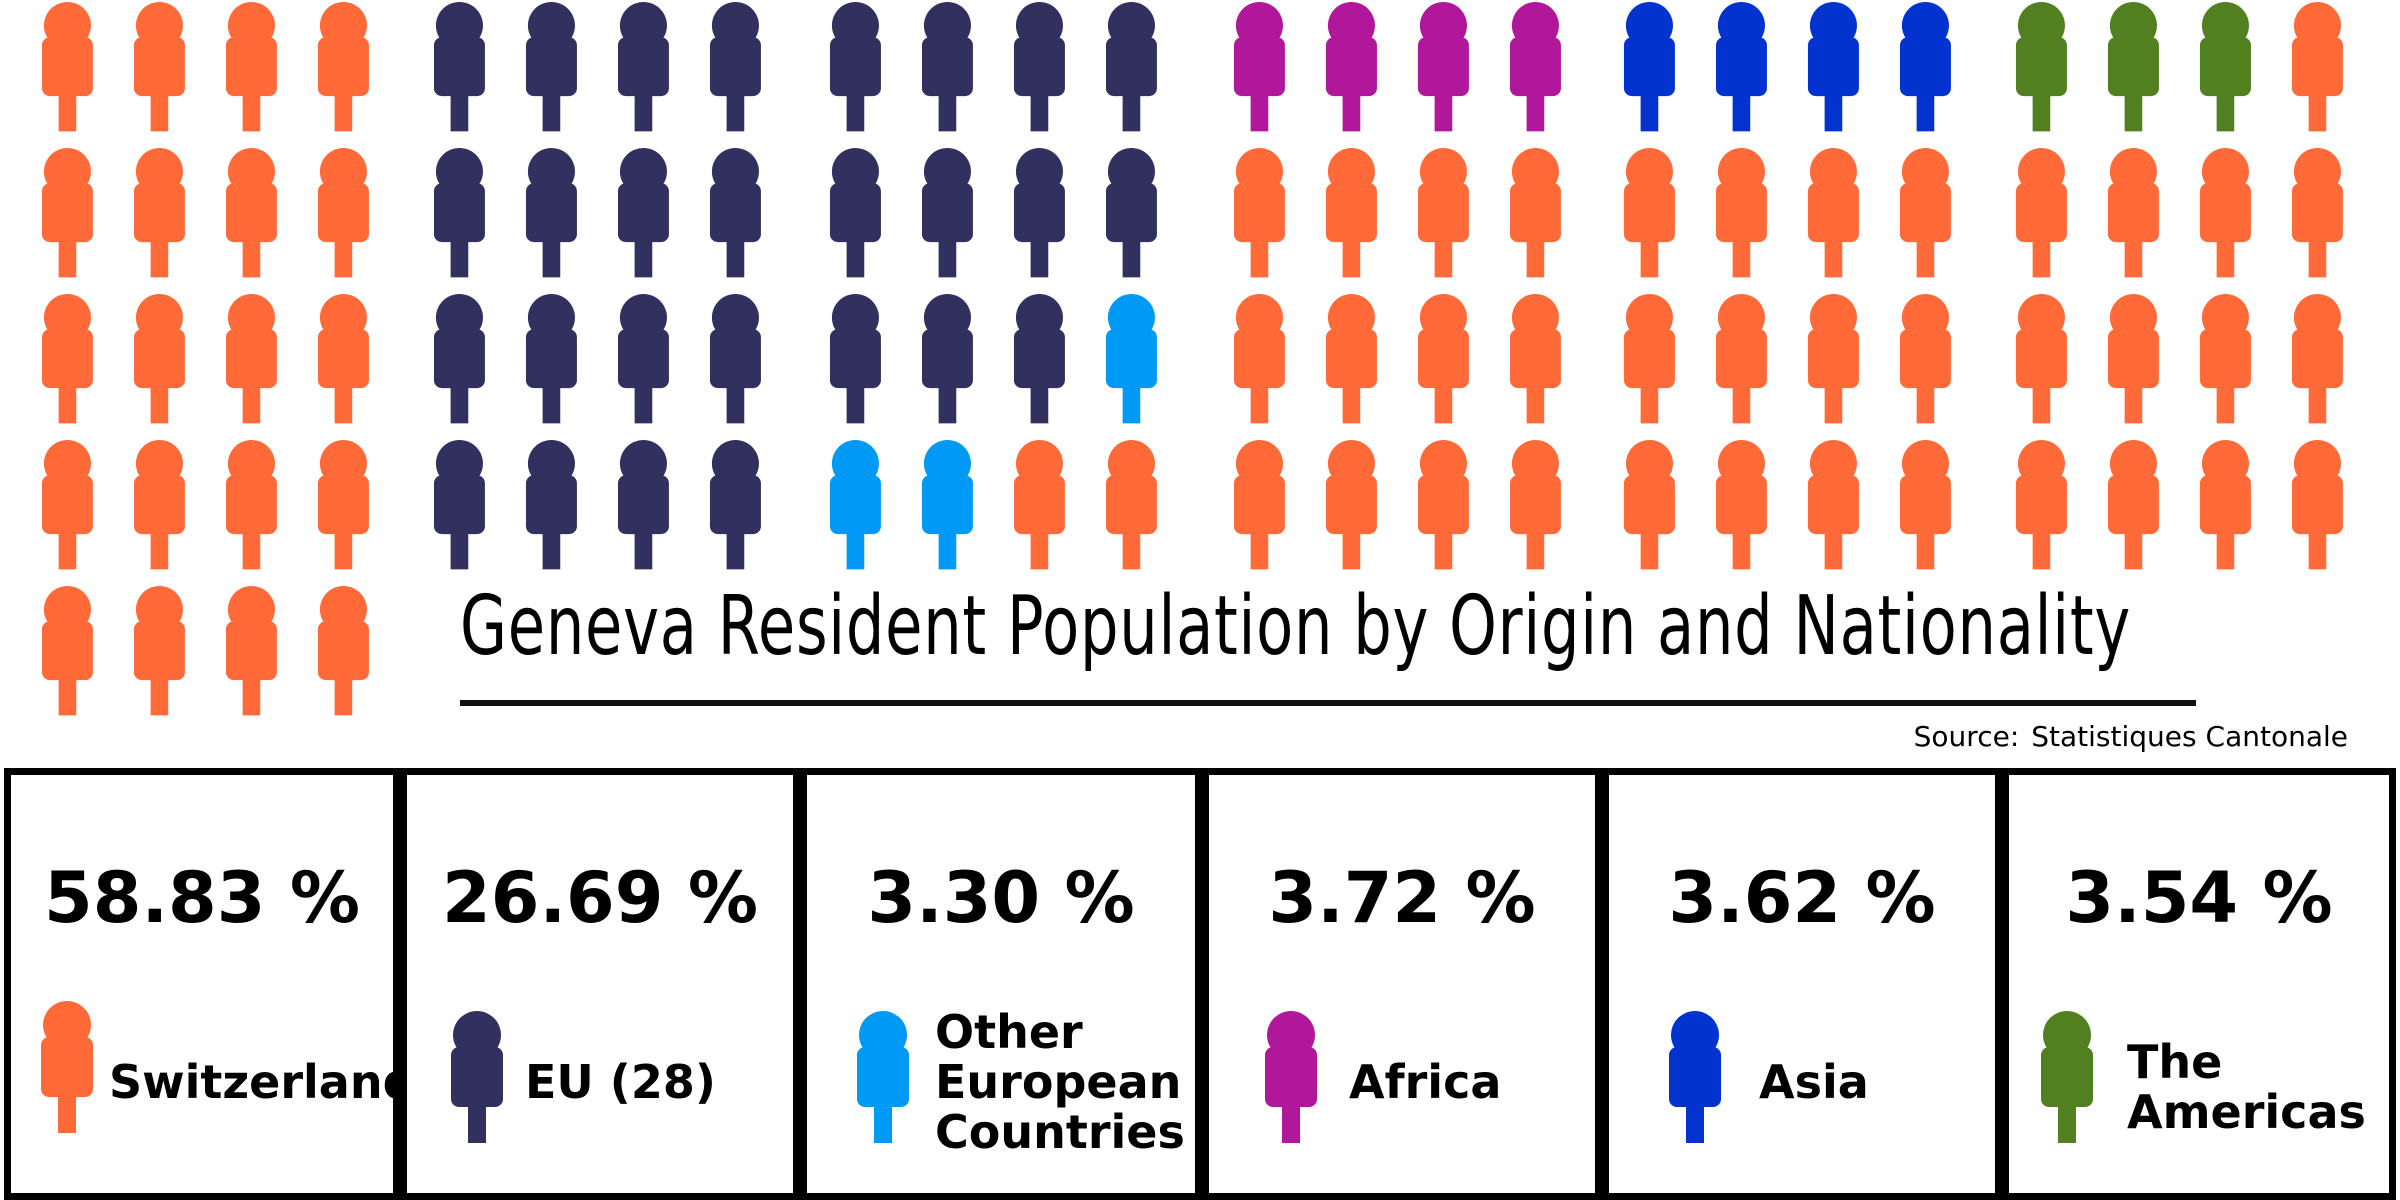  What do you see at coordinates (1802, 984) in the screenshot?
I see `card-asia: 3.62 % Asia` at bounding box center [1802, 984].